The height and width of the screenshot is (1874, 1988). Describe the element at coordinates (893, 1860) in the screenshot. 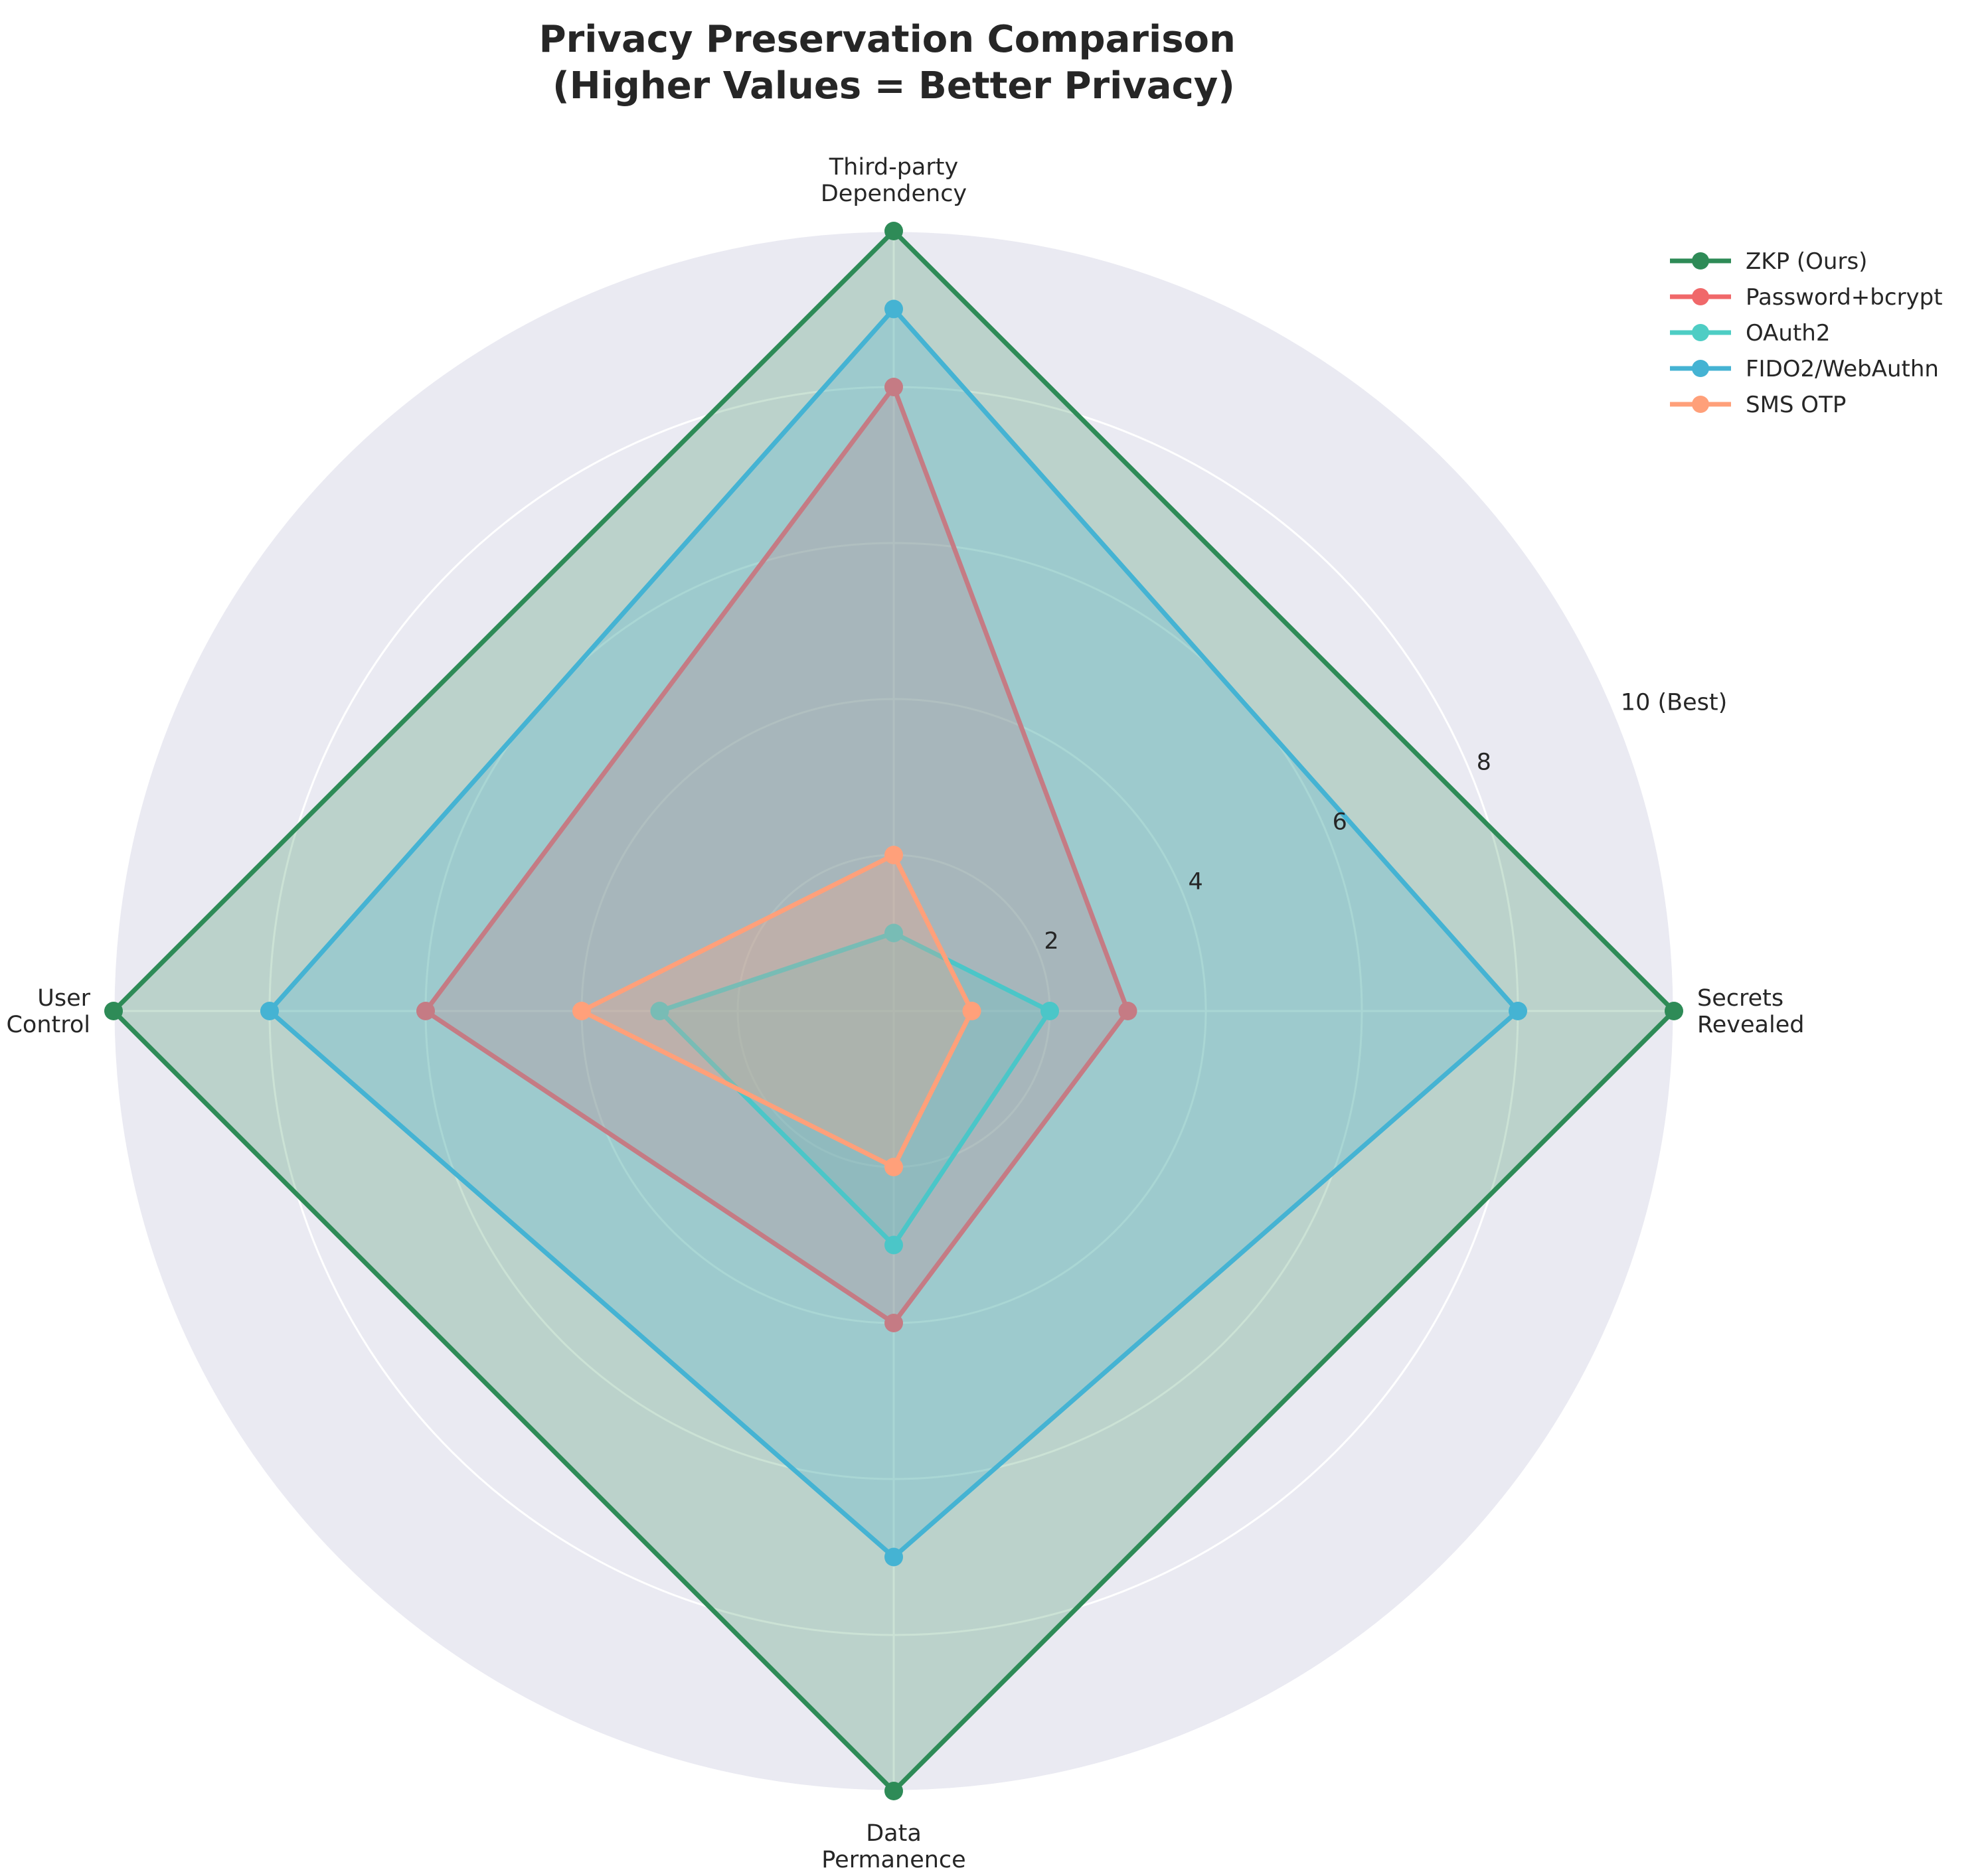

I see `axis-label-line: Permanence` at that location.